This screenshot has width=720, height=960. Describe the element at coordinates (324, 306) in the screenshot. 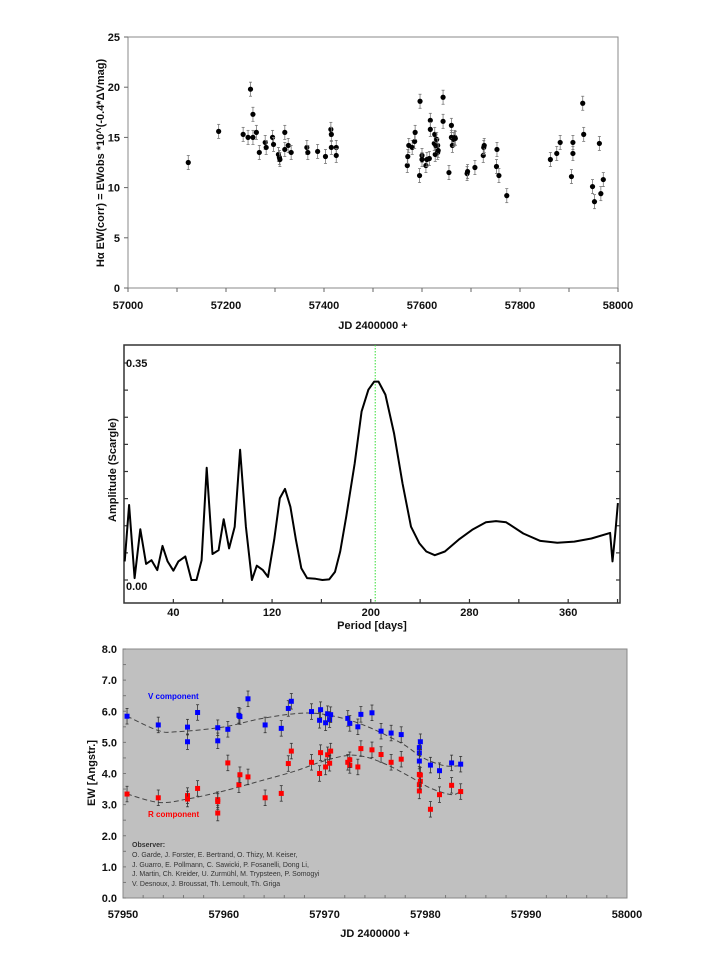

I see `x-tick-label: 57400` at that location.